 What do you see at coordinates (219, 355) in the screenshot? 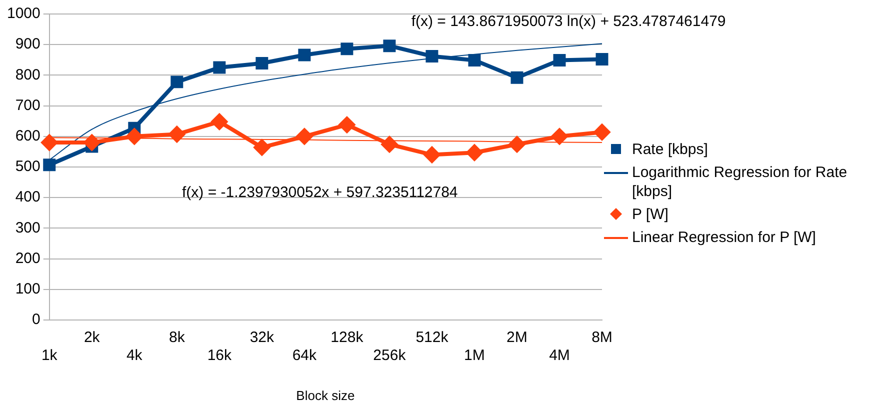
I see `x-tick-label: 16k` at bounding box center [219, 355].